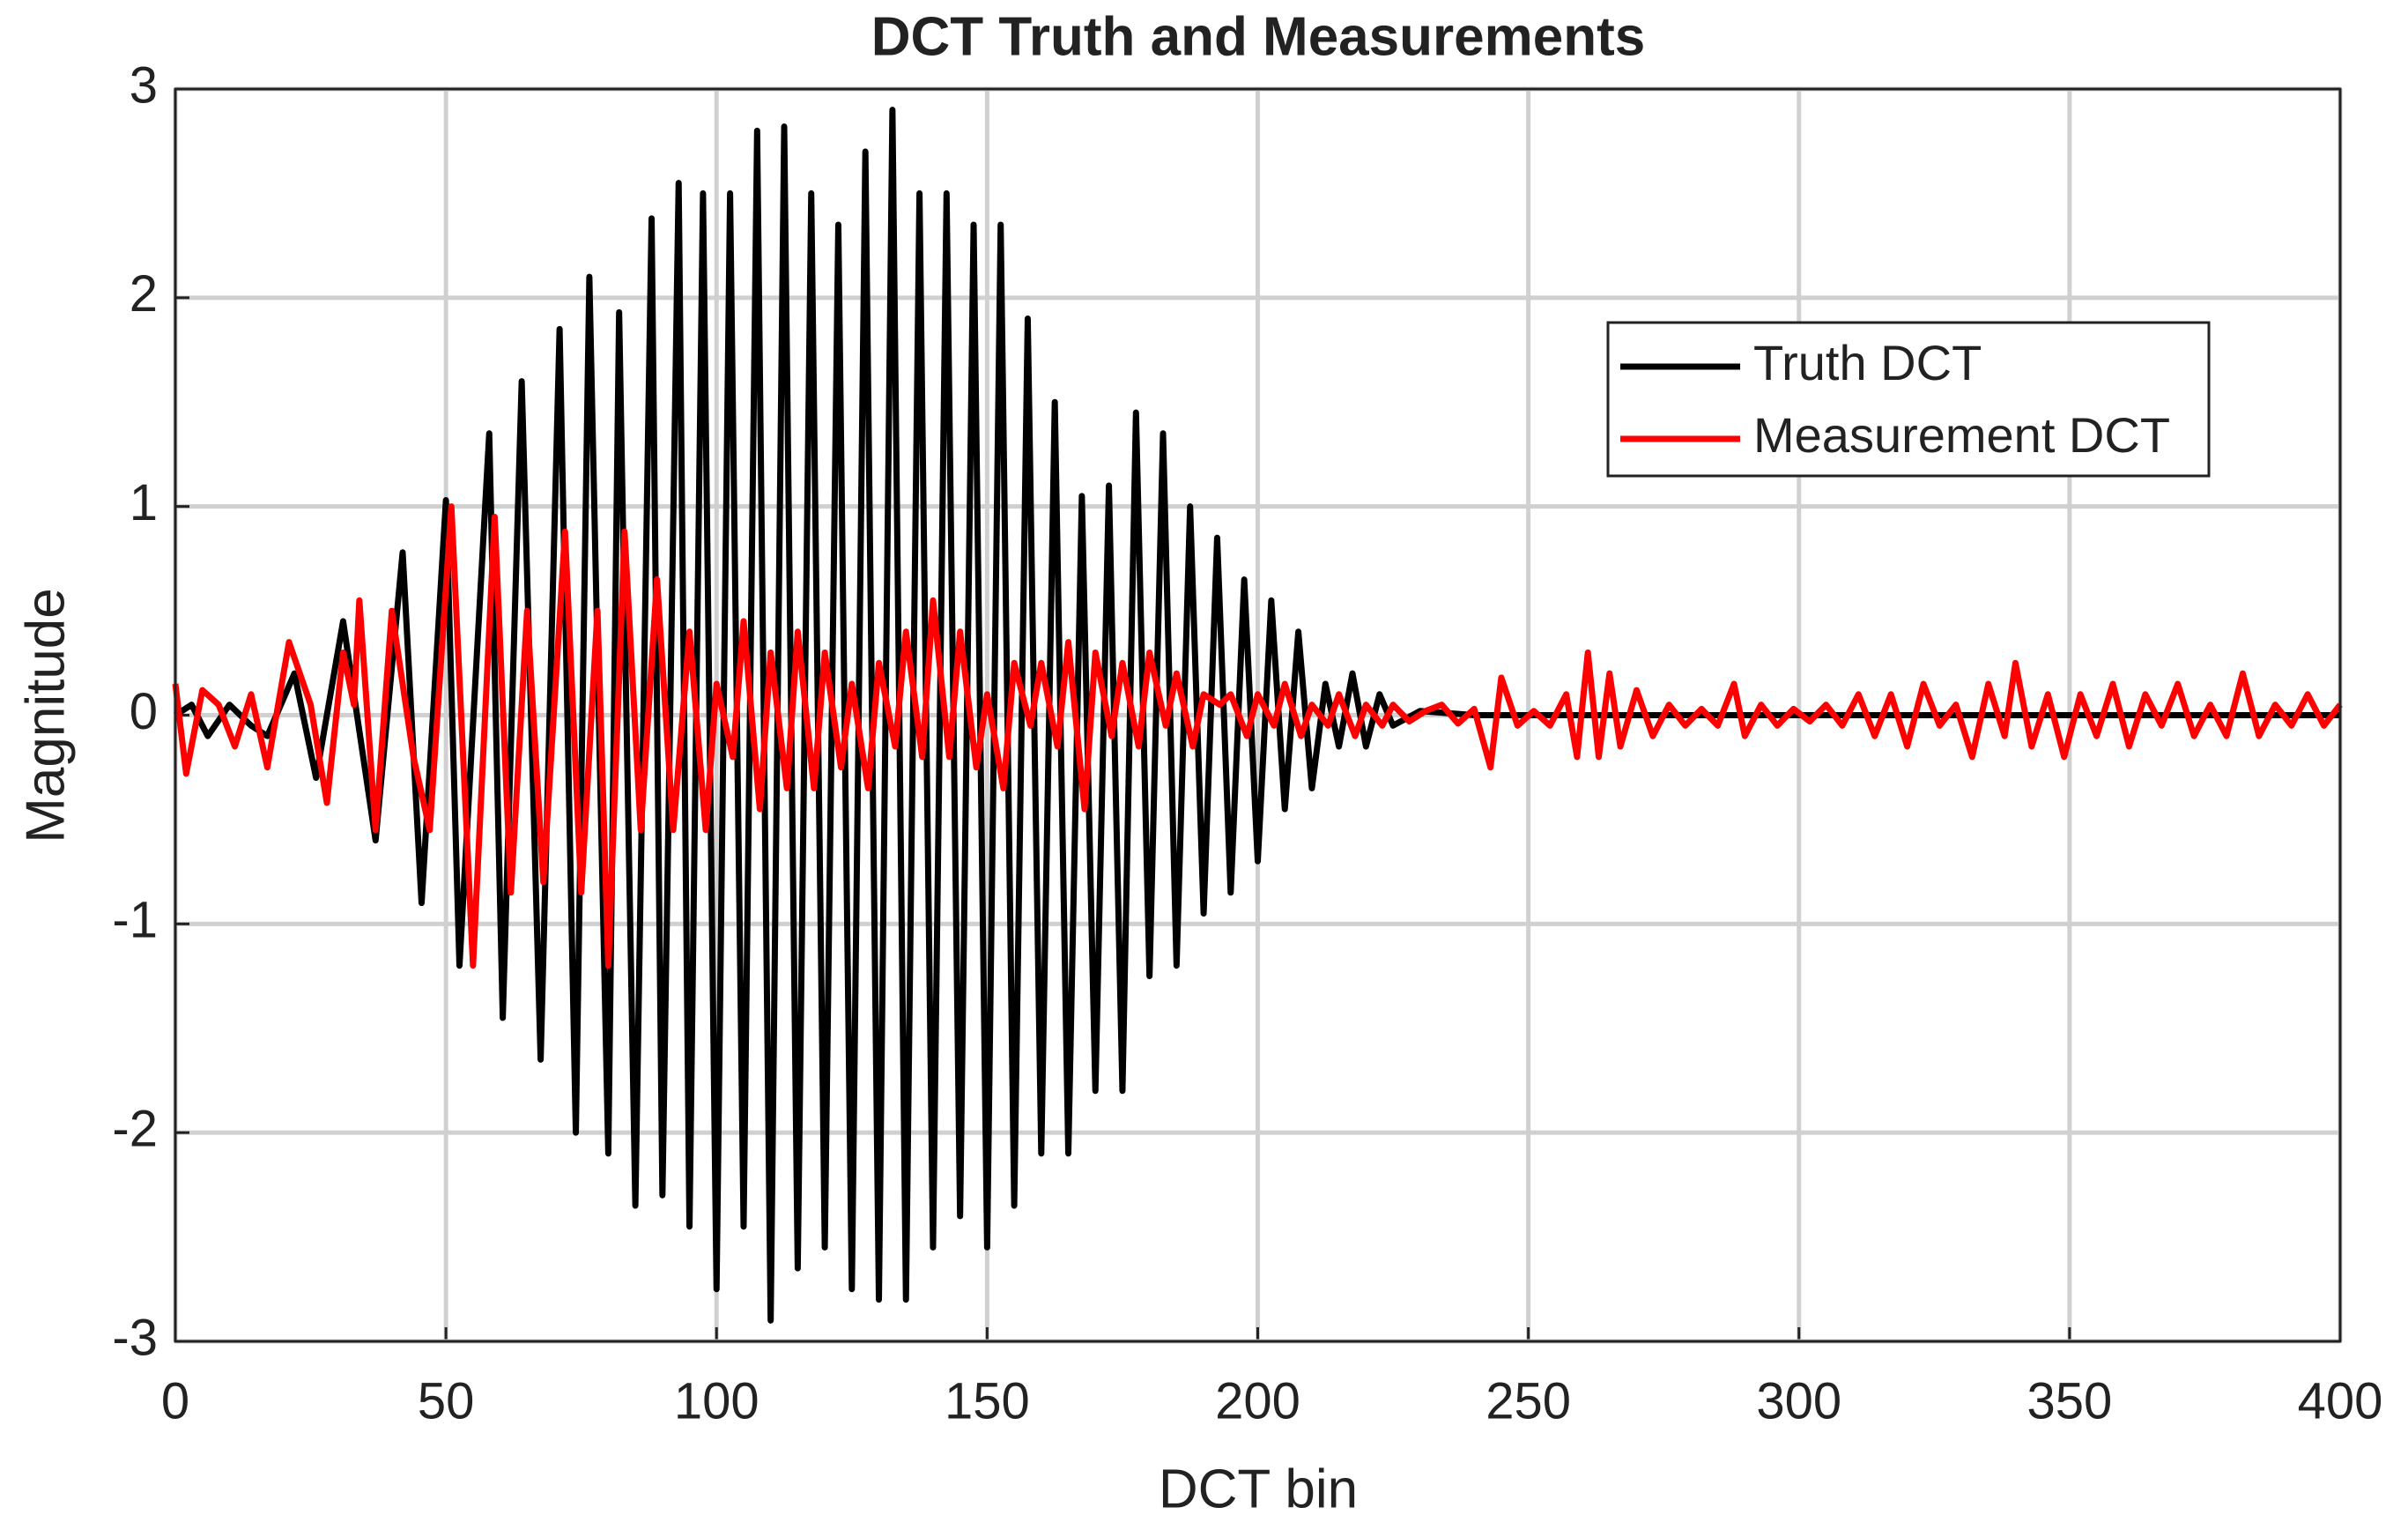 This screenshot has width=2408, height=1537. Describe the element at coordinates (1258, 1489) in the screenshot. I see `x-axis-label: DCT bin` at that location.